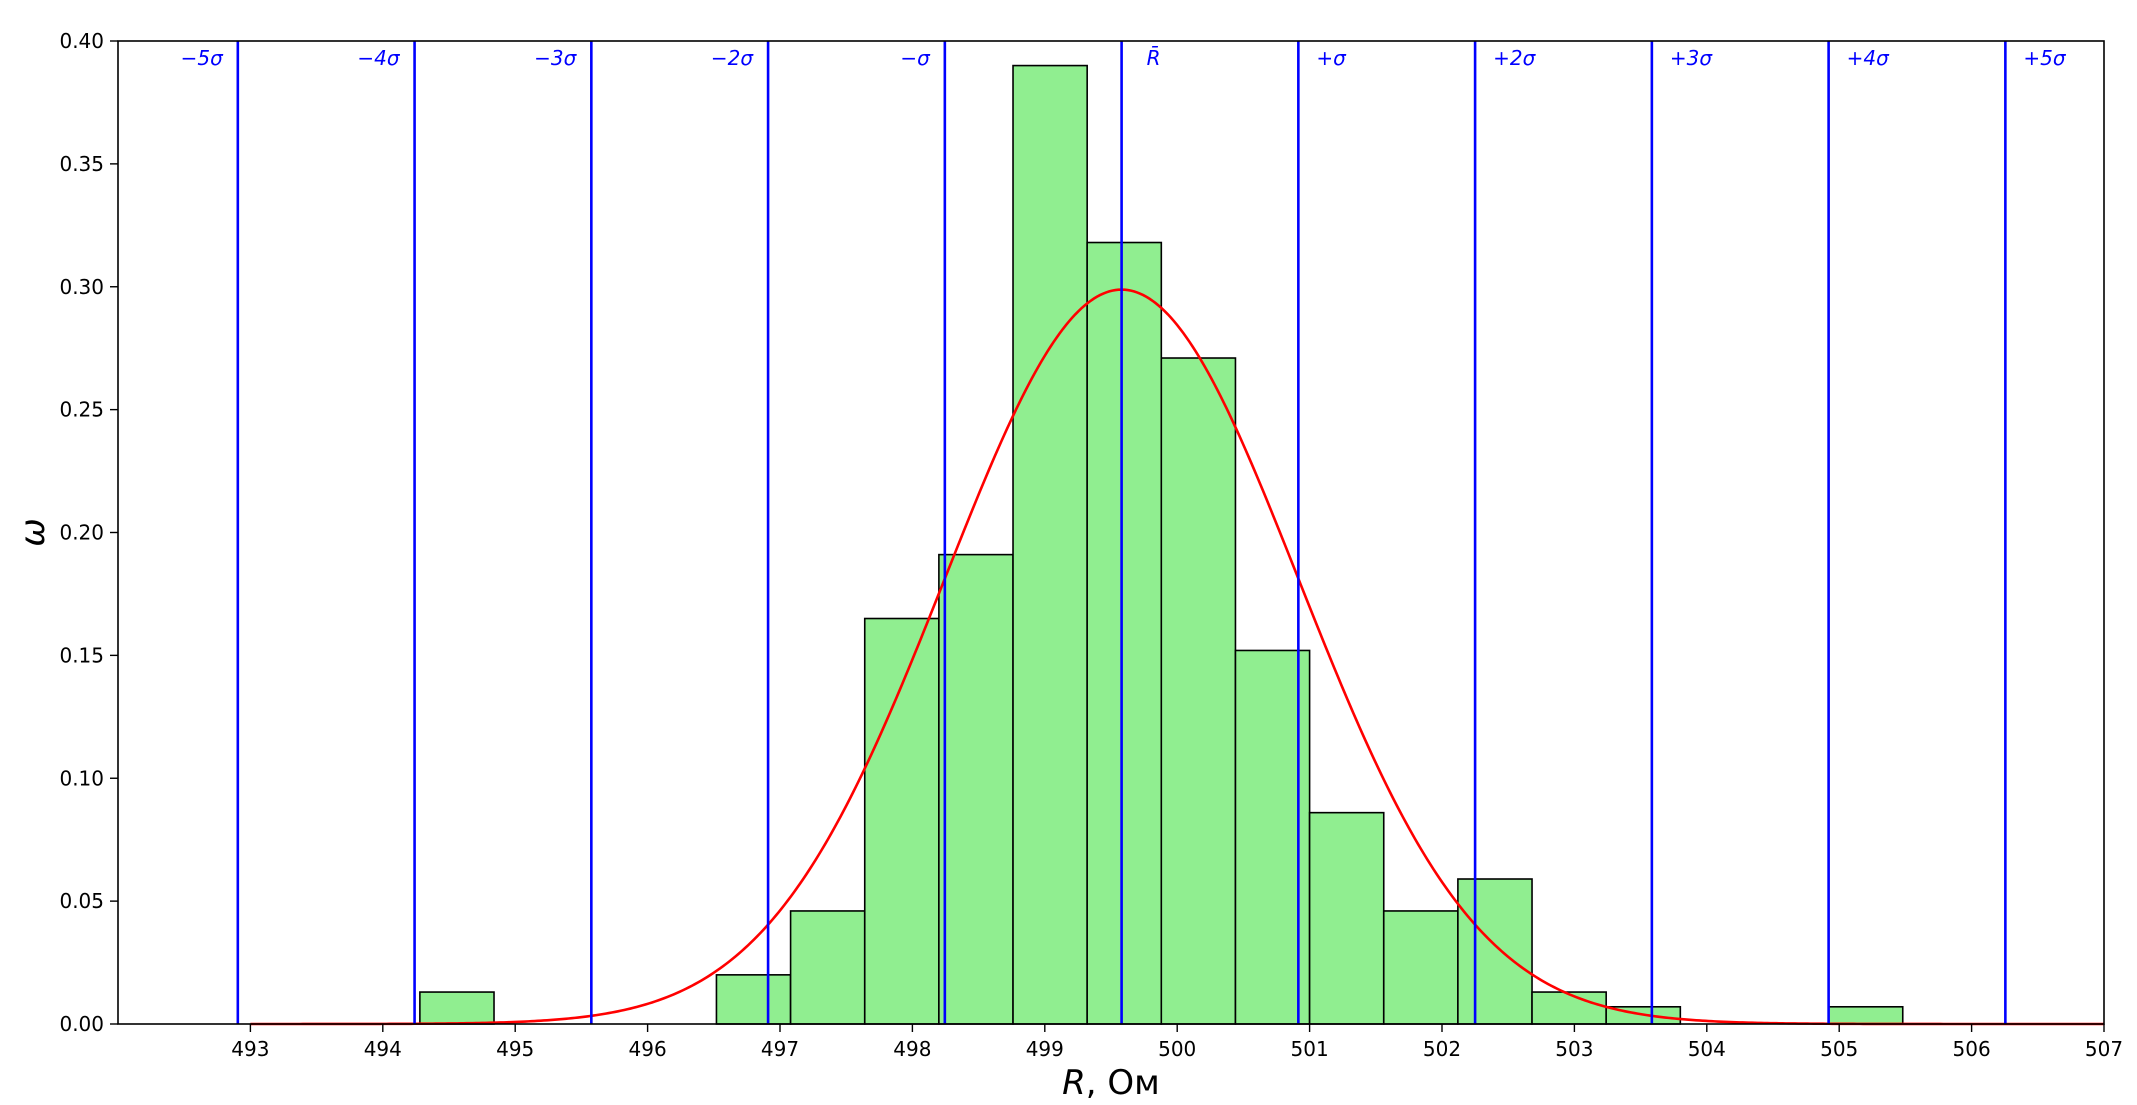  What do you see at coordinates (1514, 58) in the screenshot?
I see `sigma-label: +2σ` at bounding box center [1514, 58].